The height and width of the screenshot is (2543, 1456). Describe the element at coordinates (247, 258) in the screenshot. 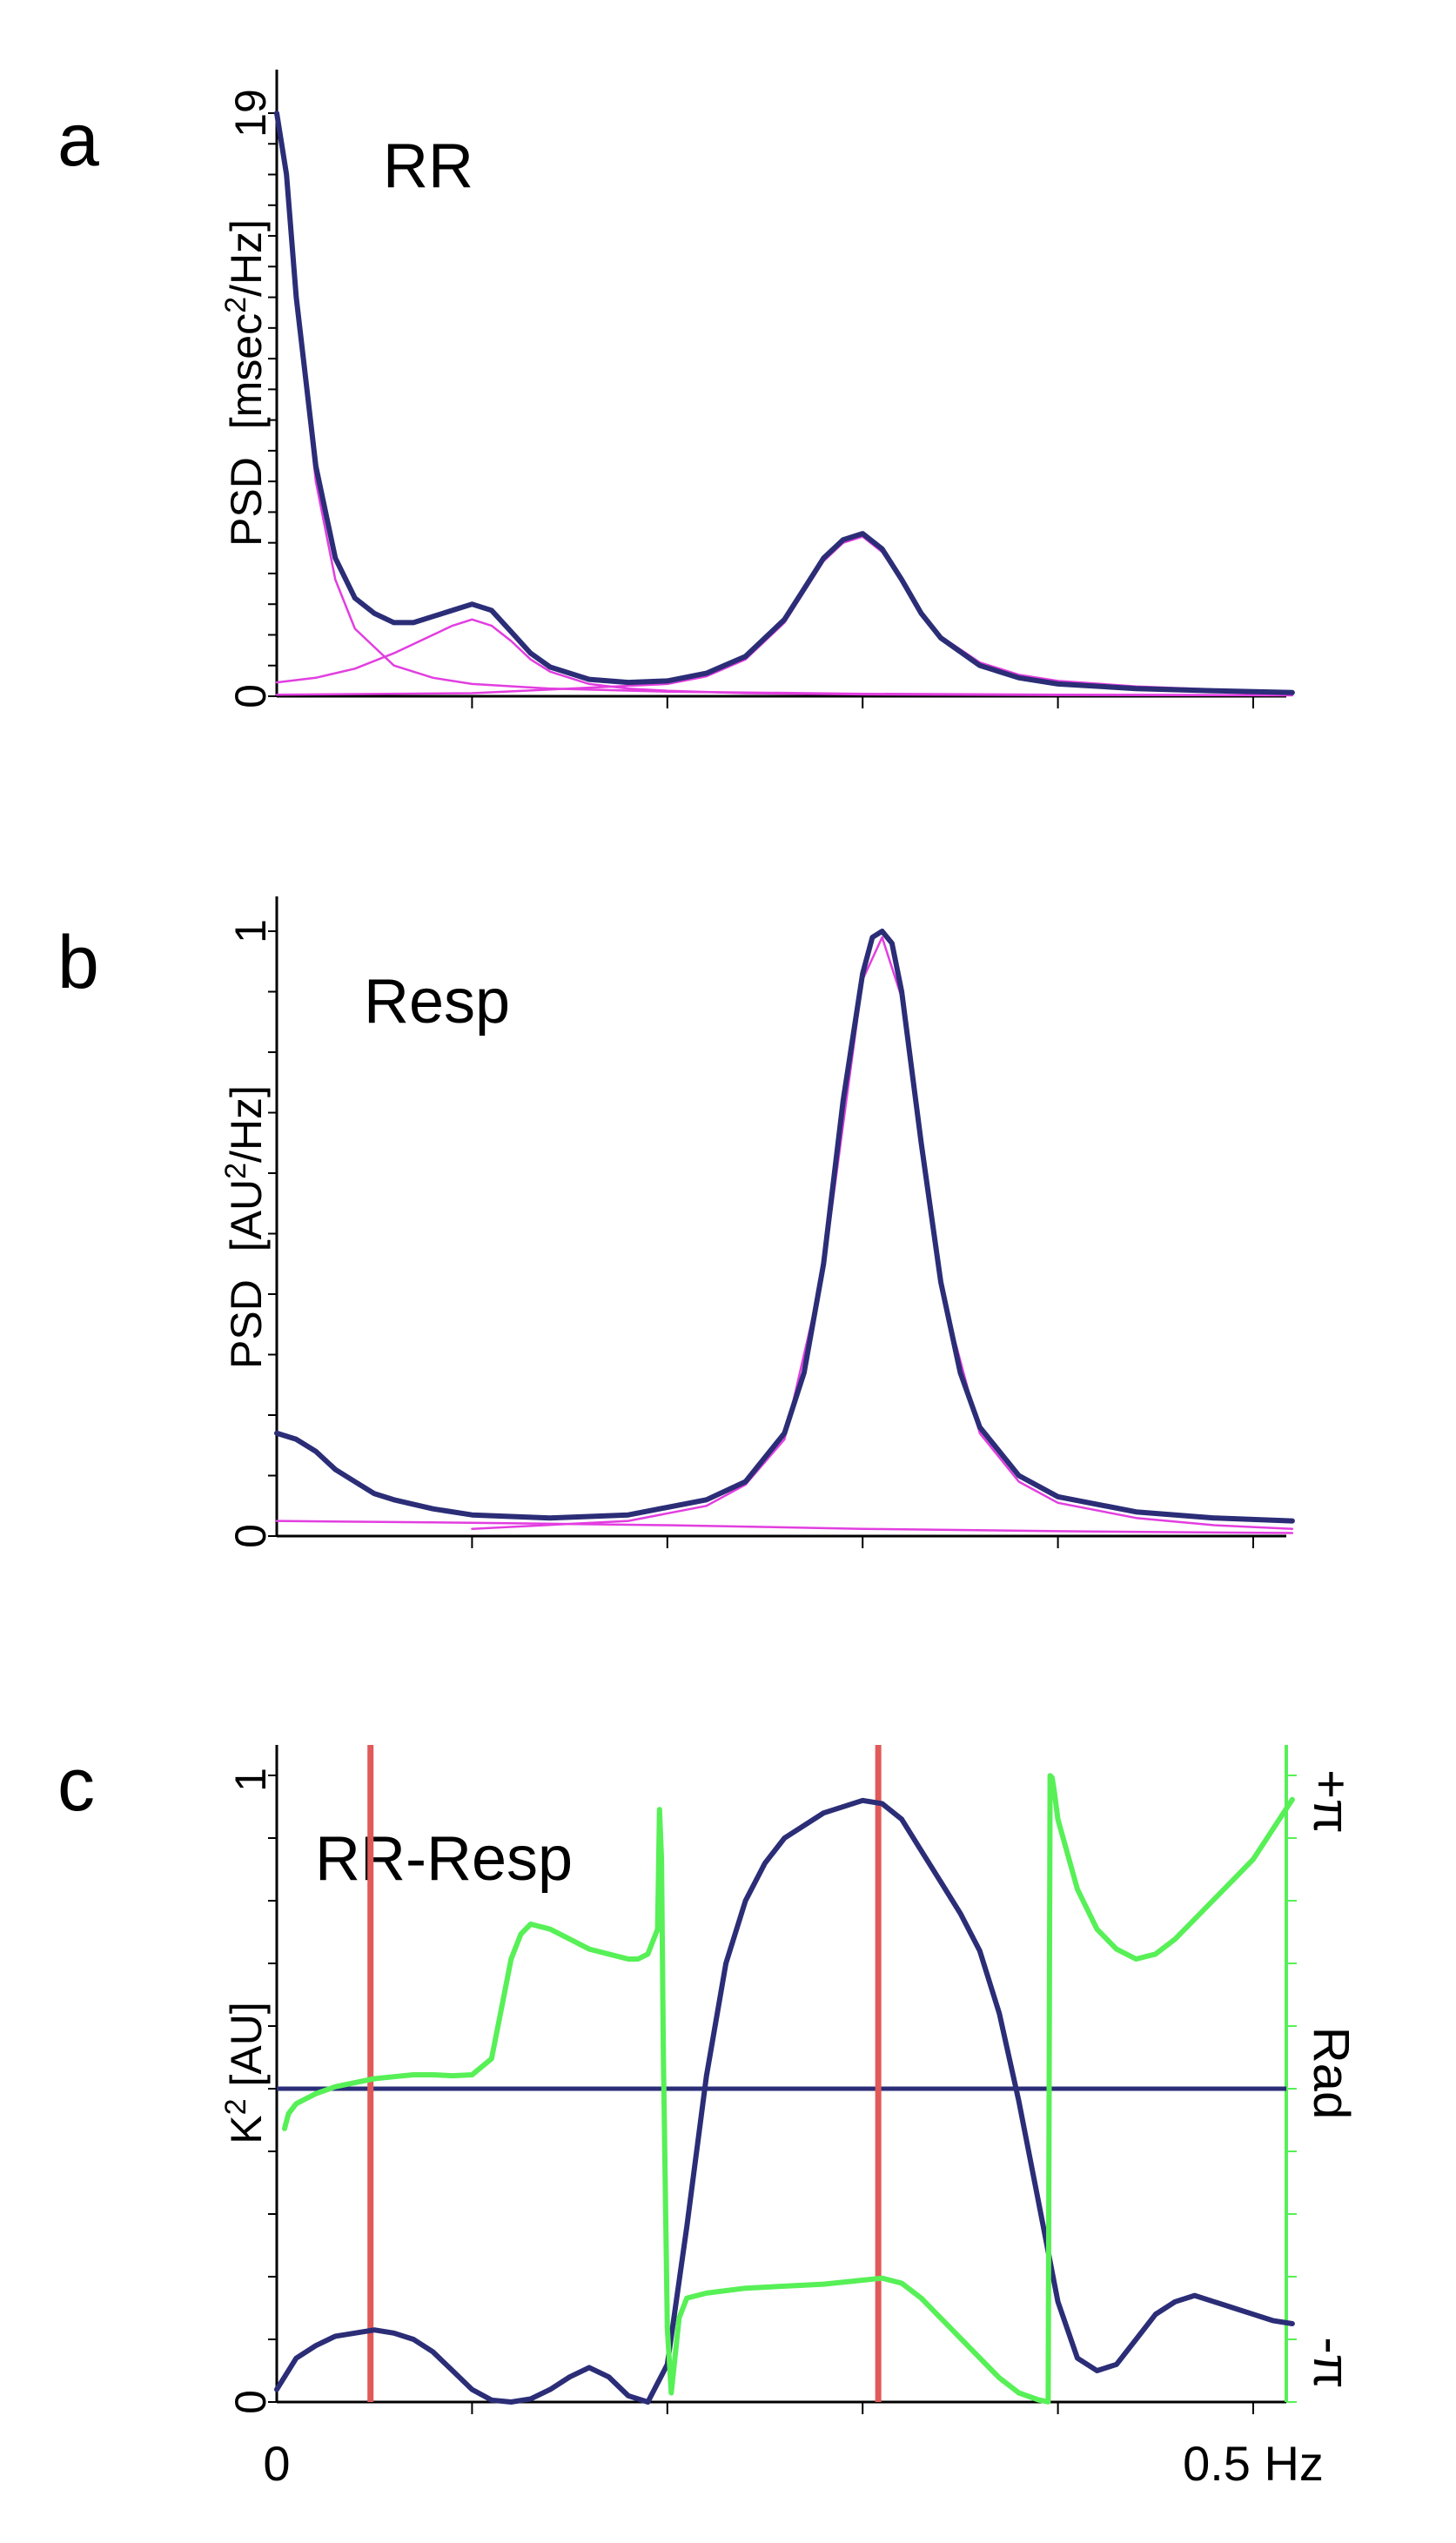

I see `panel-a-ylabel-unit-post: /Hz]` at that location.